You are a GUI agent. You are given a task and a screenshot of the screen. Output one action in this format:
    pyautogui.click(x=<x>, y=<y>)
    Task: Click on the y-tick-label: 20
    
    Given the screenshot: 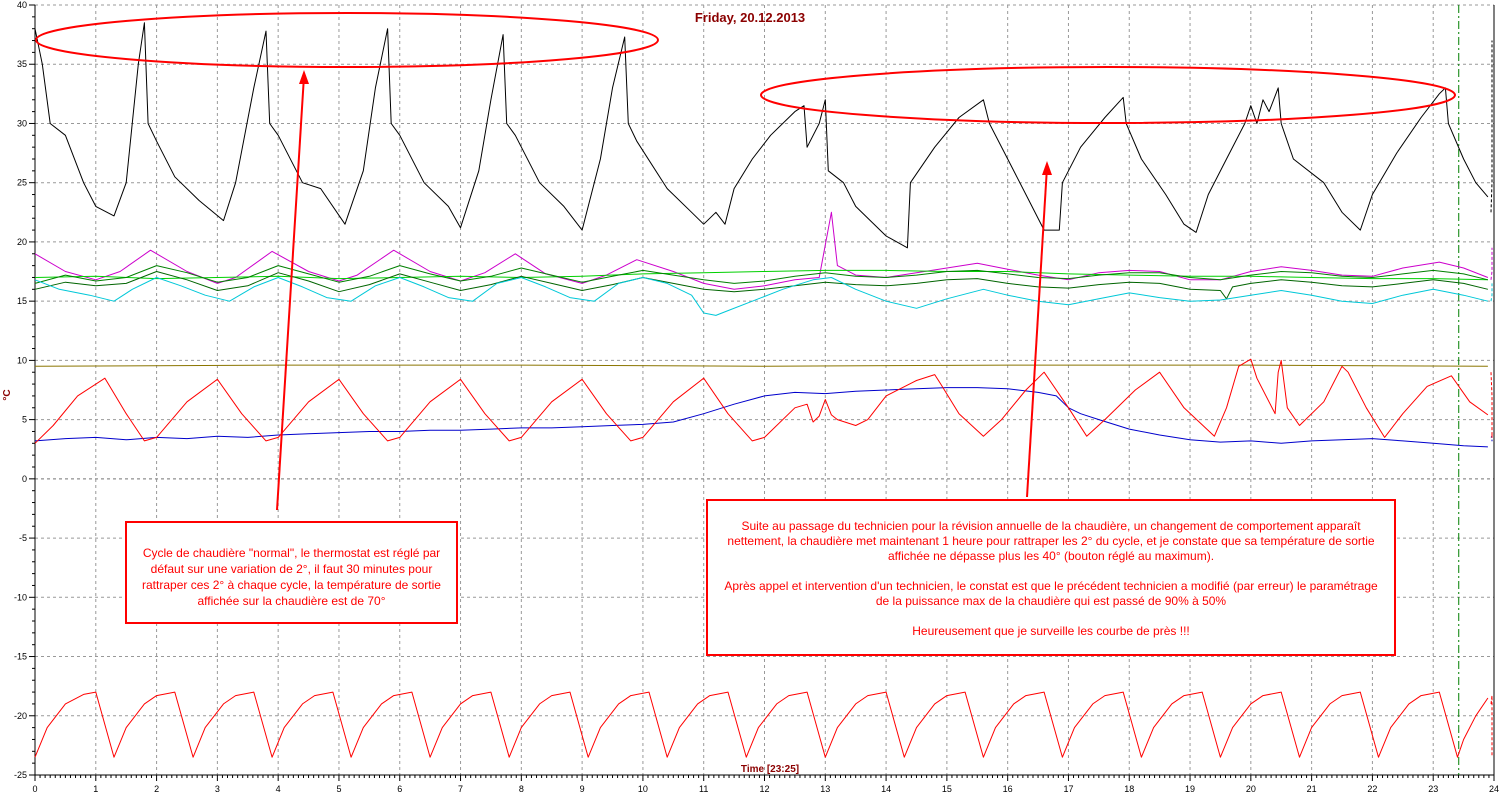 What is the action you would take?
    pyautogui.click(x=22, y=242)
    